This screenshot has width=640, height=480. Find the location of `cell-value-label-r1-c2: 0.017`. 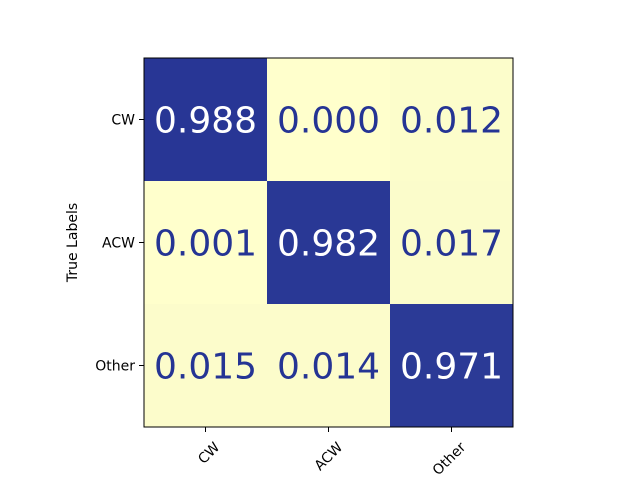

cell-value-label-r1-c2: 0.017 is located at coordinates (451, 244).